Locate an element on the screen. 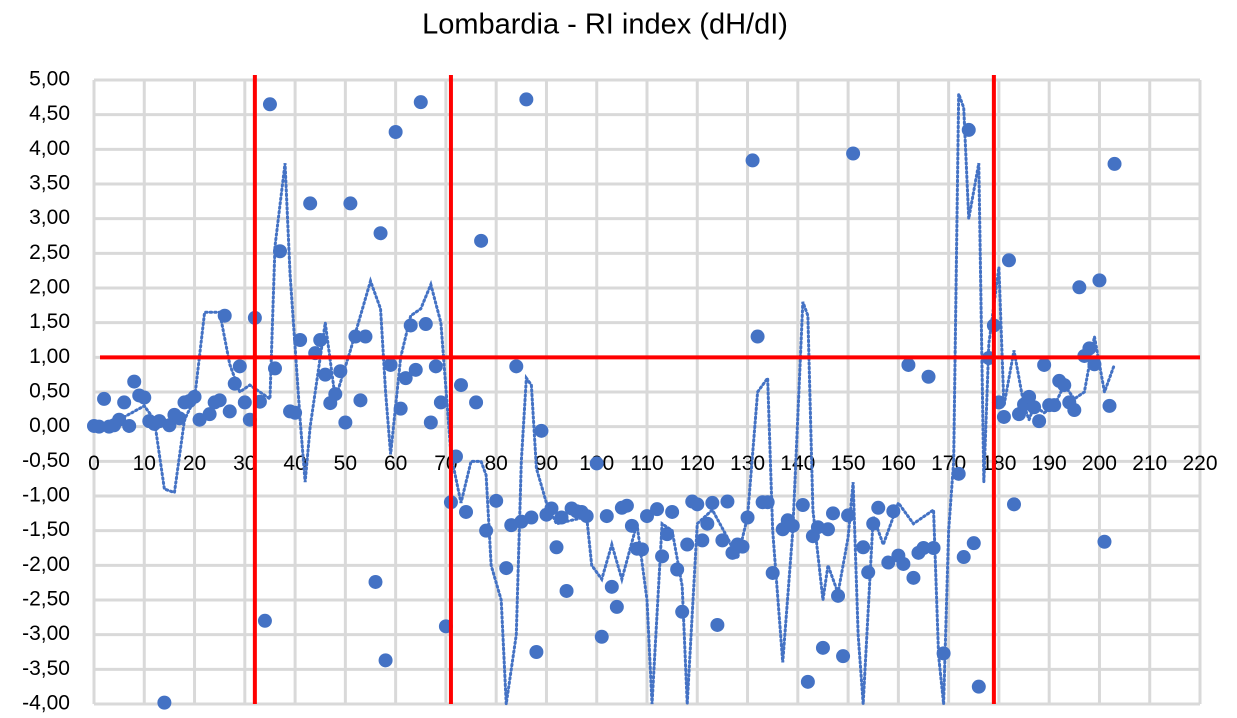  y-tick-label: -2,00 is located at coordinates (46, 564).